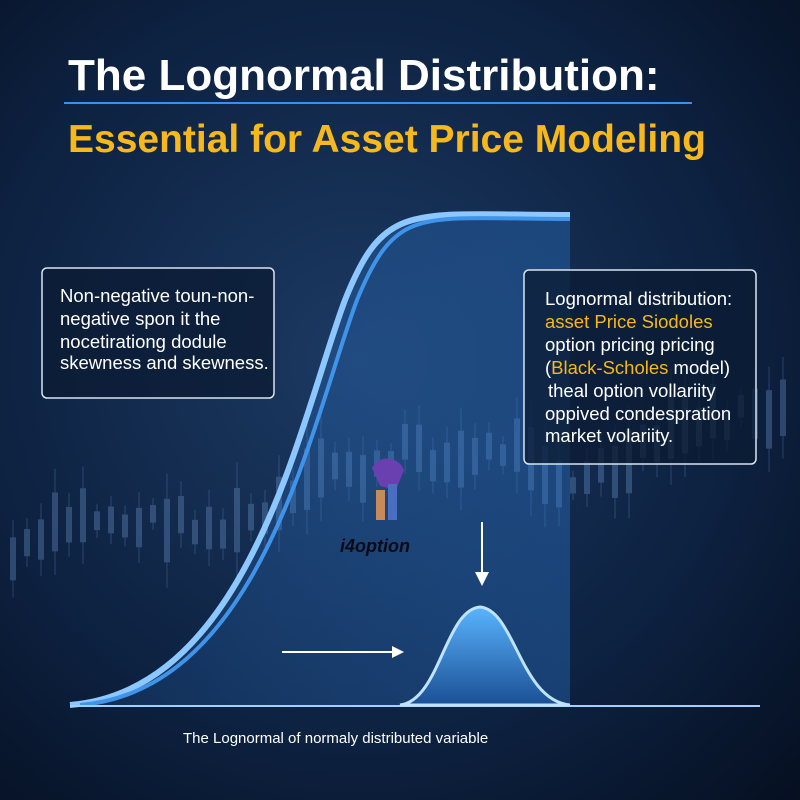 This screenshot has height=800, width=800. I want to click on pdf-bell, so click(485, 656).